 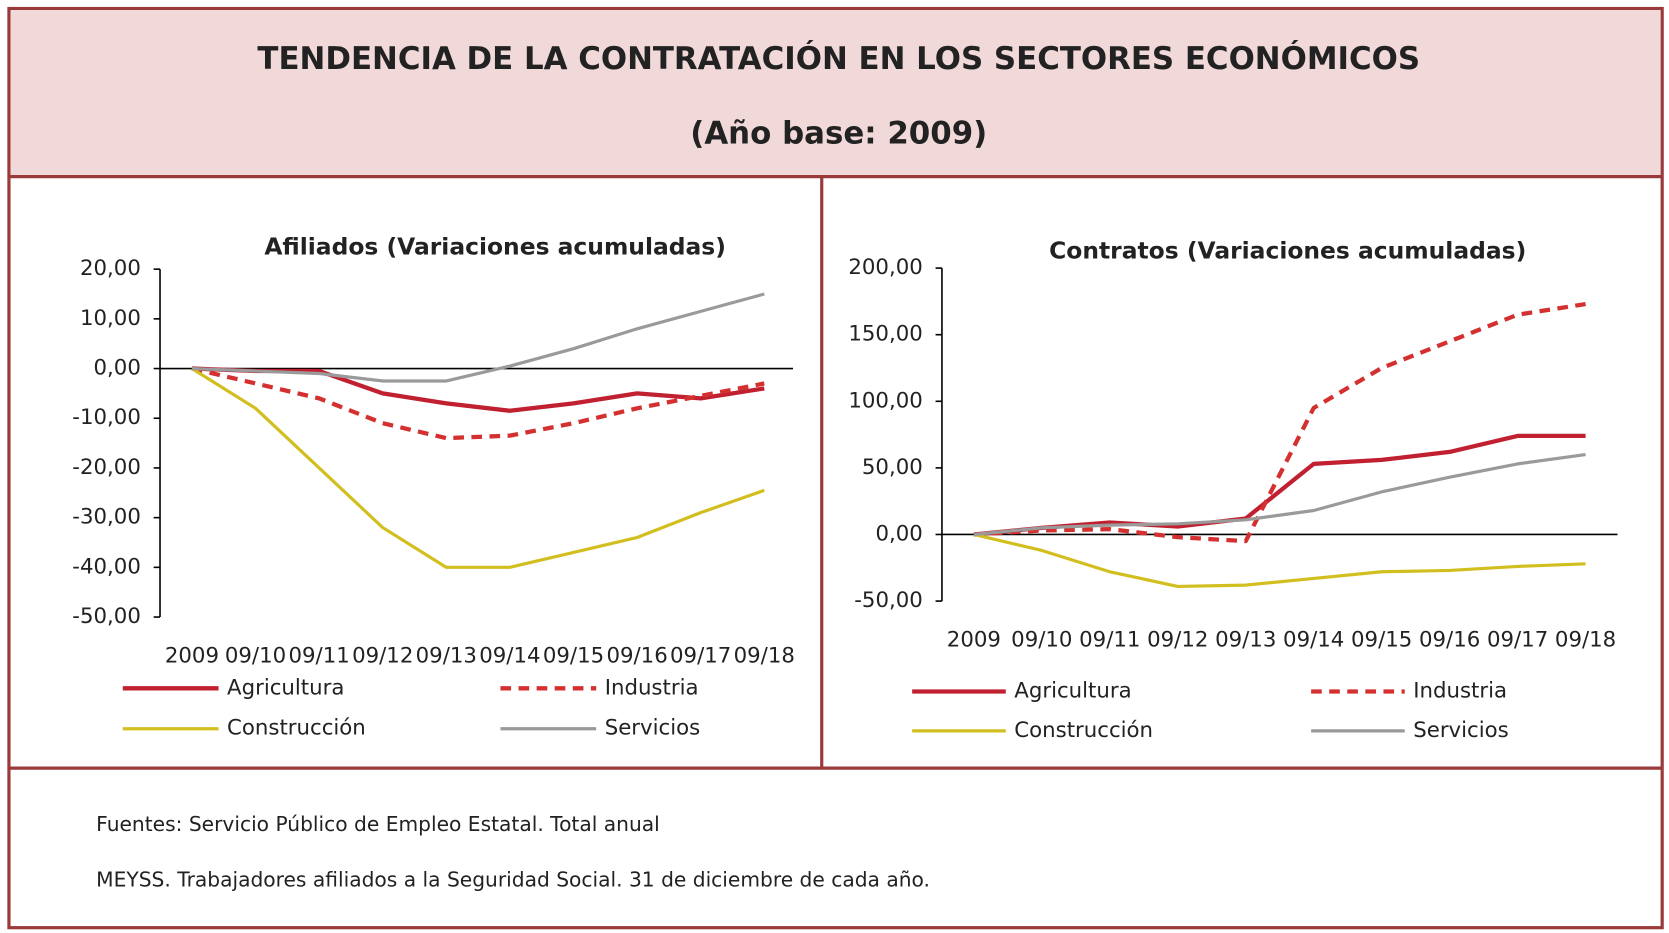 I want to click on y-tick-label: 150,00, so click(x=885, y=334).